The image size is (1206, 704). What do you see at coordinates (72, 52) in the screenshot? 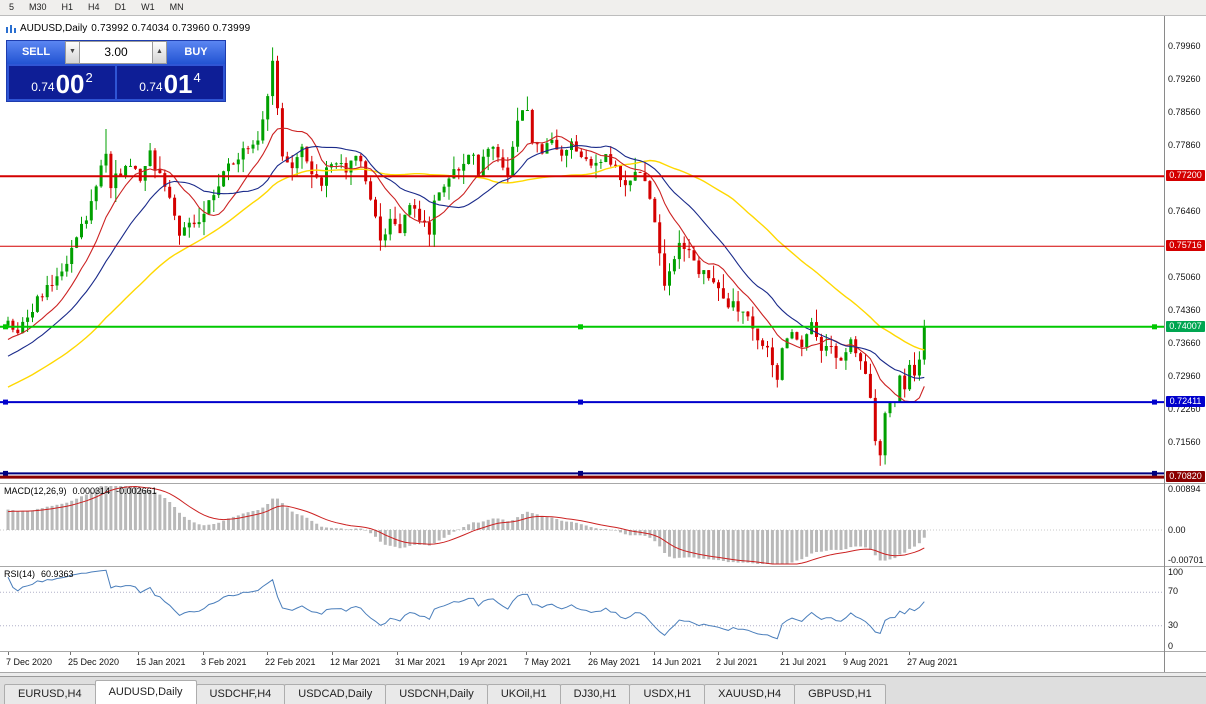
I see `volume-decrease-button: ▼` at bounding box center [72, 52].